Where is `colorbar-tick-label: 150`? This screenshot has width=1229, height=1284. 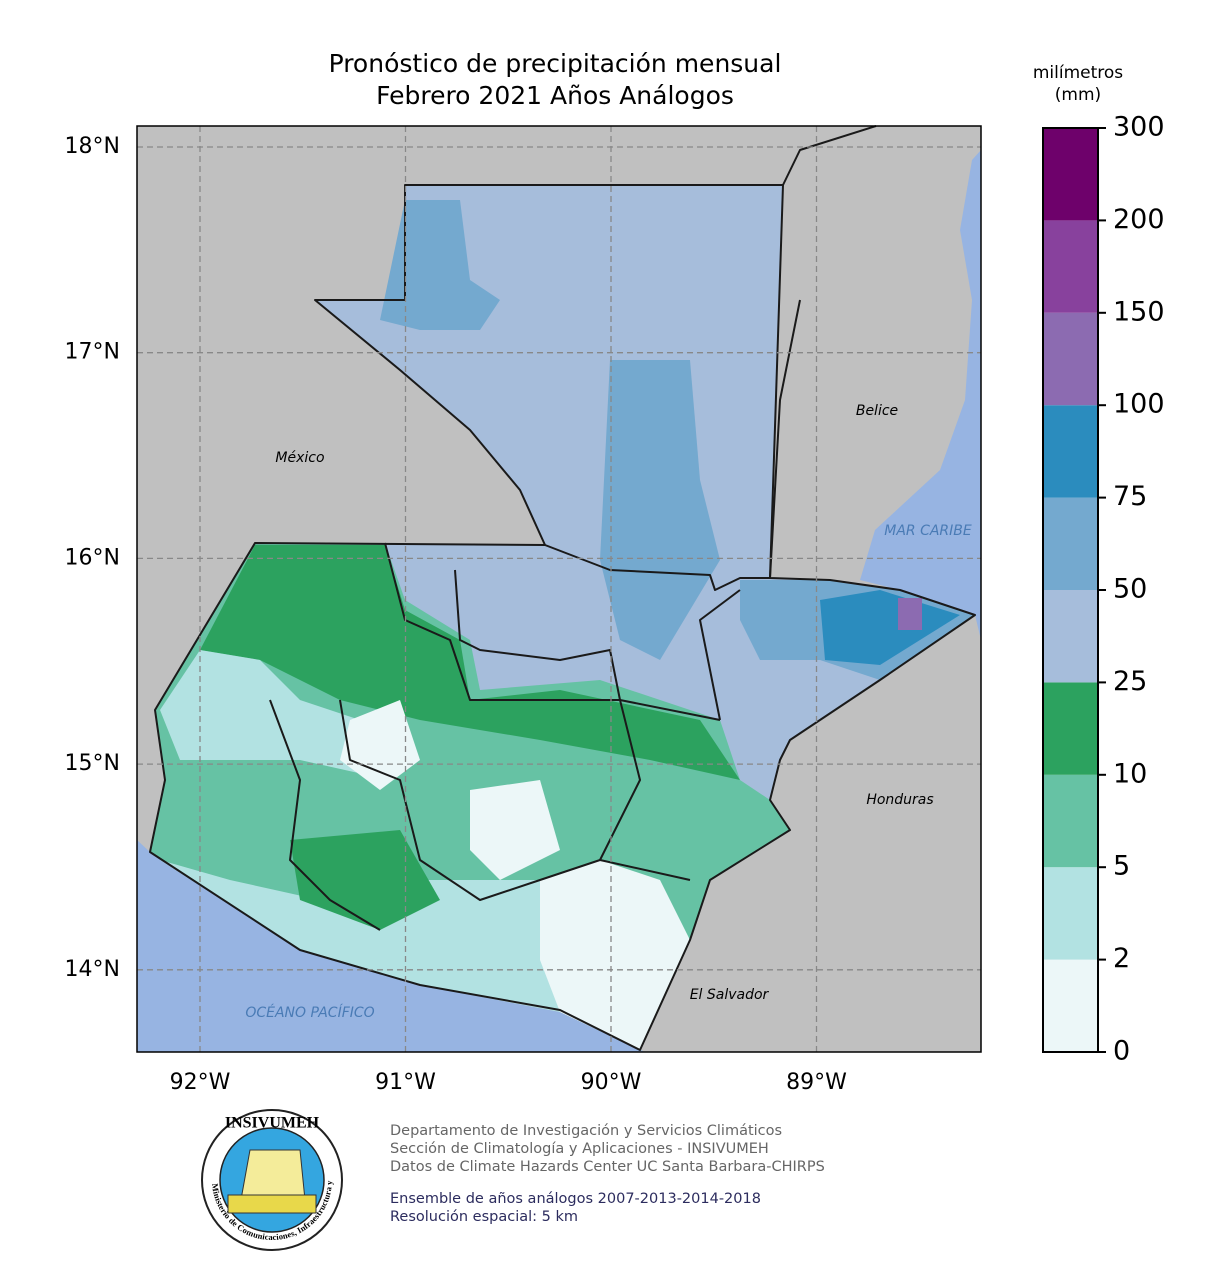
colorbar-tick-label: 150 is located at coordinates (1139, 311).